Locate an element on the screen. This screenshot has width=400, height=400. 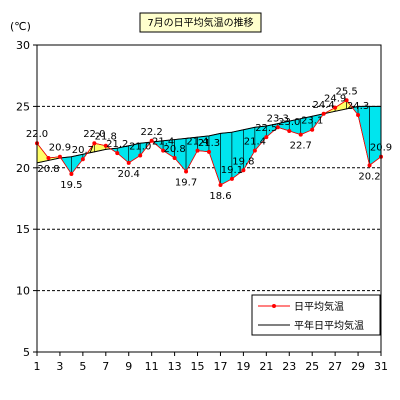
data-label-12: 21.4 is located at coordinates (163, 142).